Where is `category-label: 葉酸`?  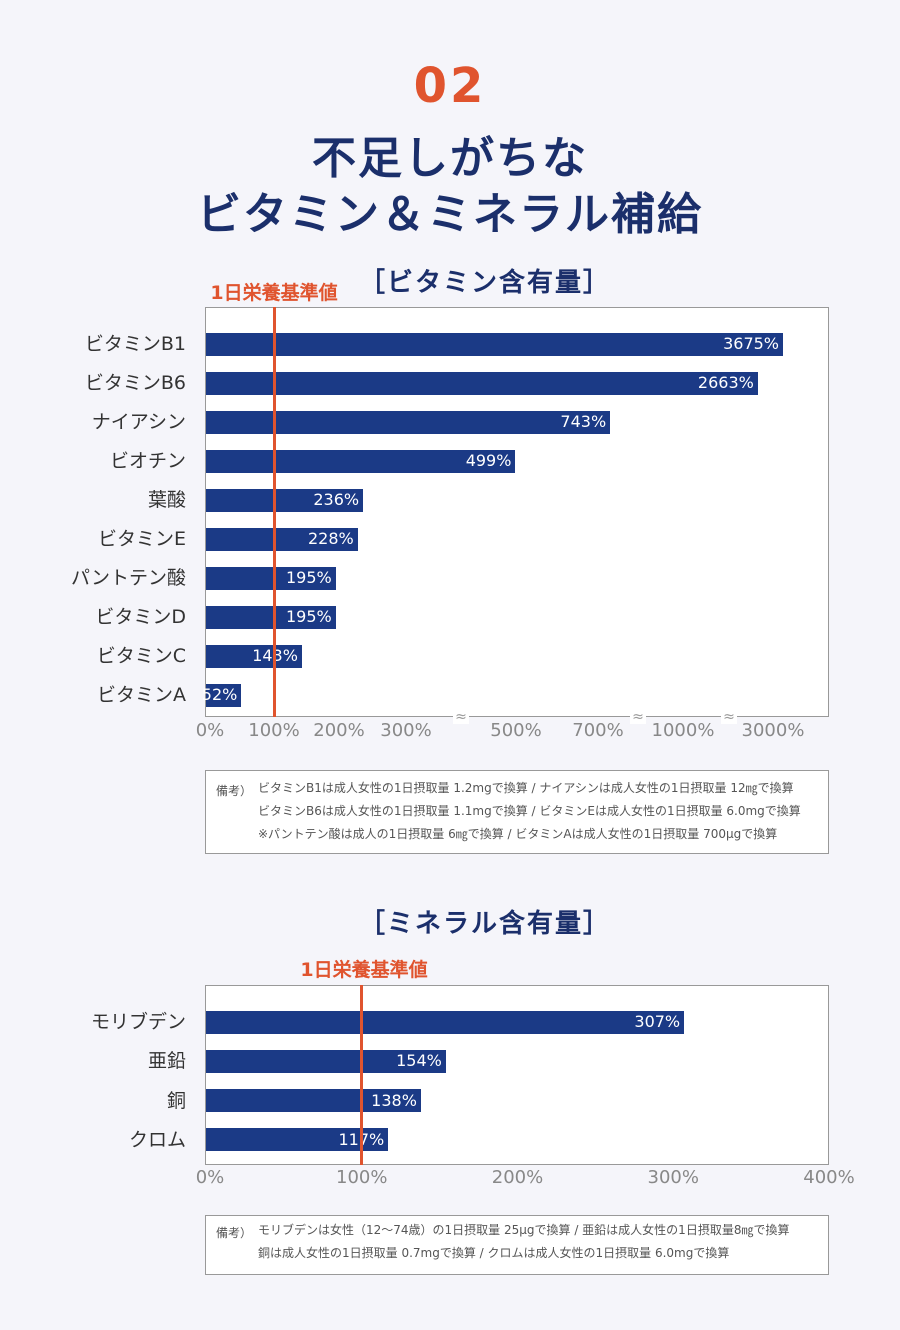
category-label: 葉酸 is located at coordinates (166, 500).